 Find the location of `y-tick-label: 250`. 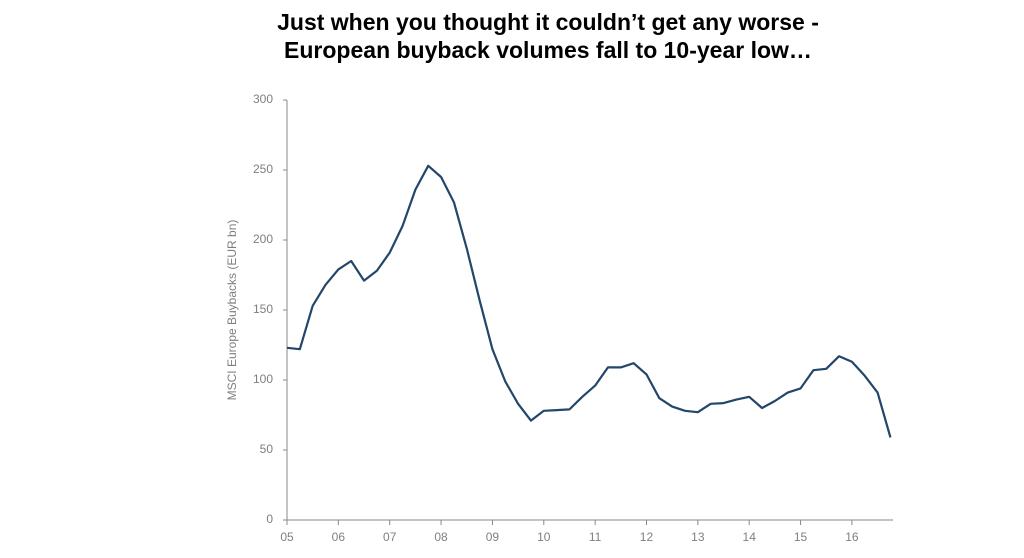

y-tick-label: 250 is located at coordinates (263, 169).